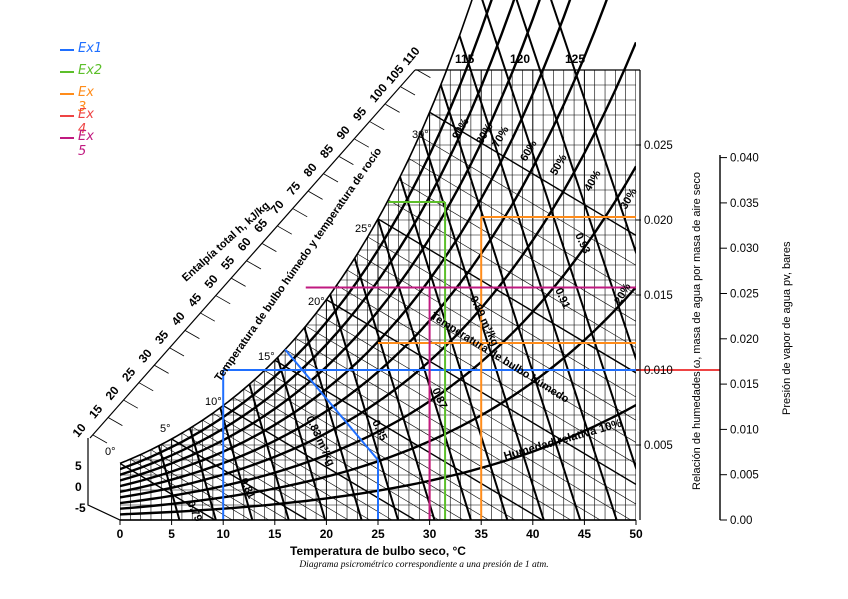 This screenshot has width=848, height=599. I want to click on y2-tick-label: 0.020, so click(744, 340).